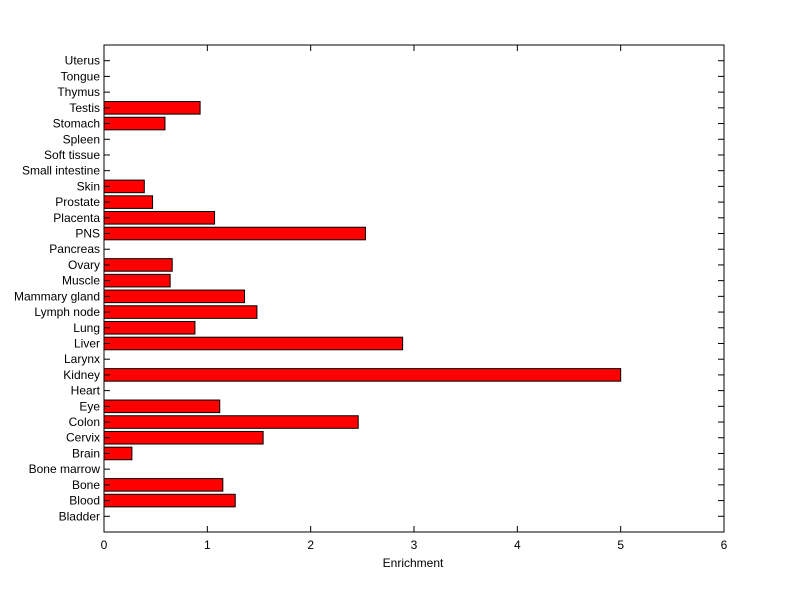  What do you see at coordinates (362, 375) in the screenshot?
I see `bar-kidney` at bounding box center [362, 375].